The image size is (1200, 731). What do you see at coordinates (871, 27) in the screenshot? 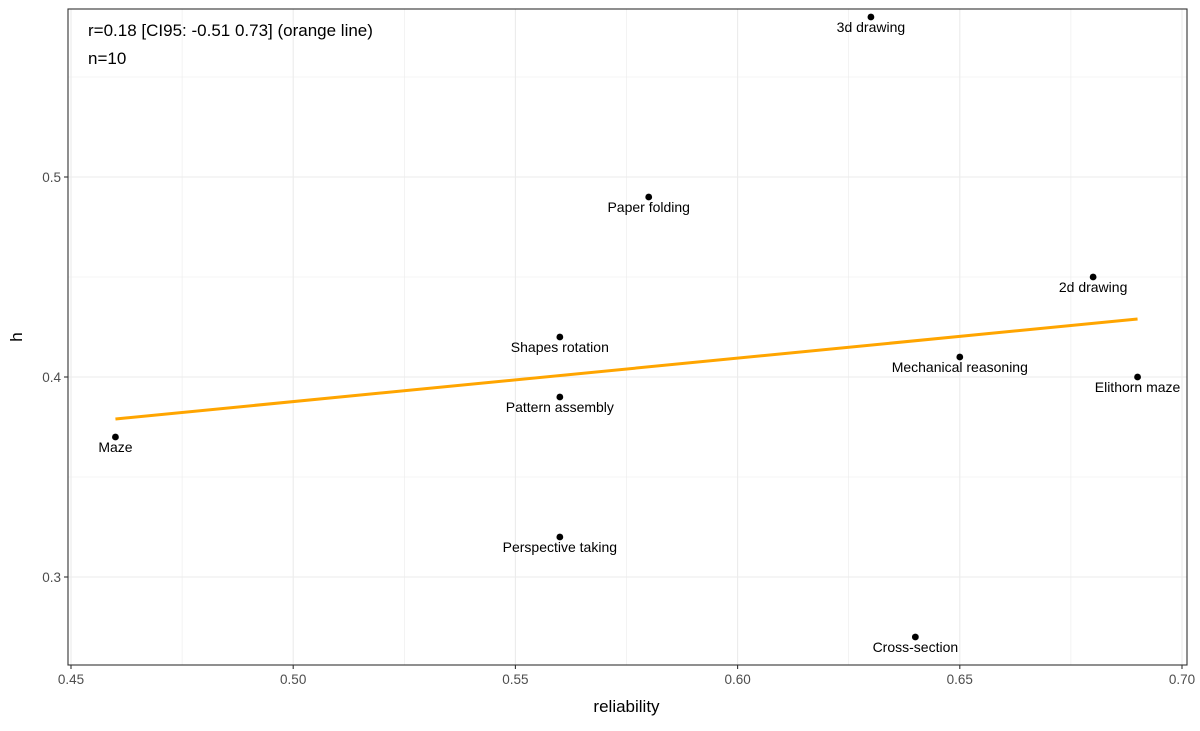
I see `point-label: 3d drawing` at bounding box center [871, 27].